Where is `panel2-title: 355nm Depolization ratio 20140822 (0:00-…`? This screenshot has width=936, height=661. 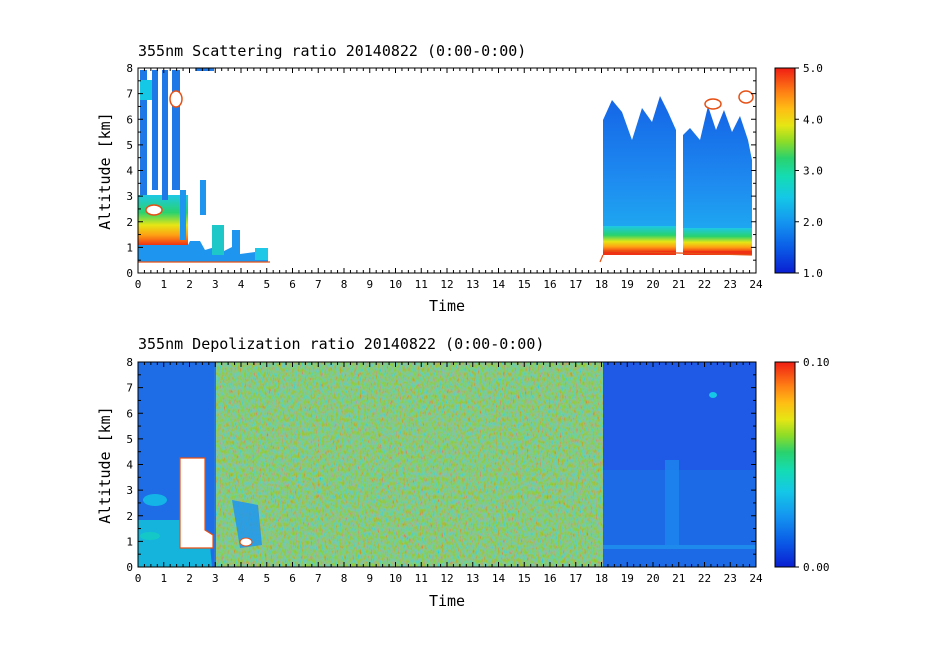
panel2-title: 355nm Depolization ratio 20140822 (0:00-… is located at coordinates (341, 344).